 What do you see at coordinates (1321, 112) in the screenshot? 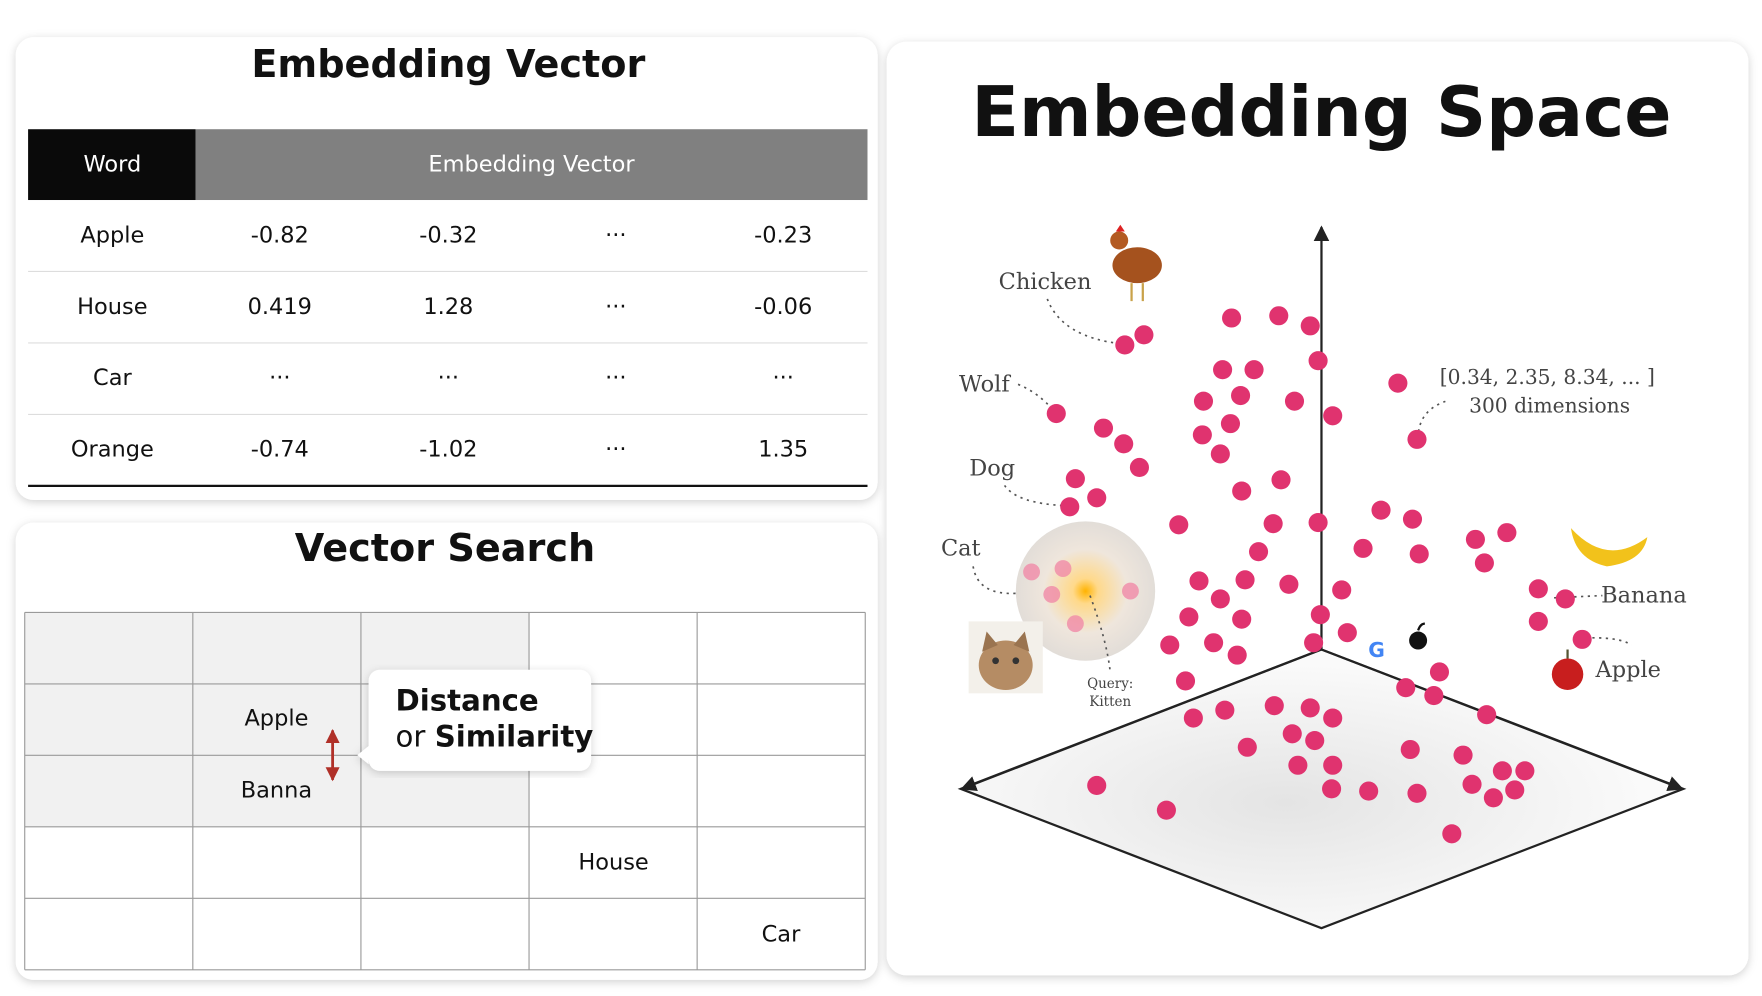
I see `space-title: Embedding Space` at bounding box center [1321, 112].